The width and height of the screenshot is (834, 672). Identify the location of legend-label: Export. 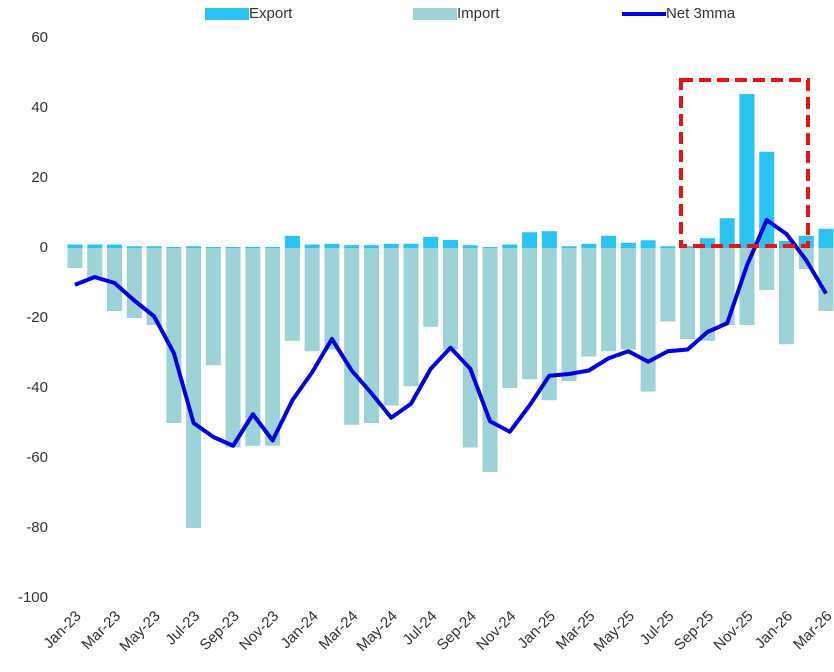
(271, 13).